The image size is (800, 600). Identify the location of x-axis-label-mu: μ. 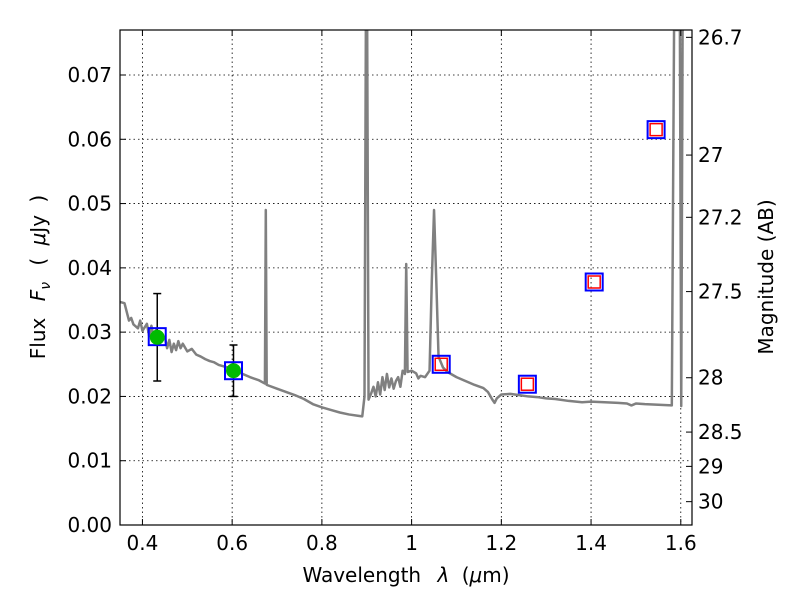
(476, 575).